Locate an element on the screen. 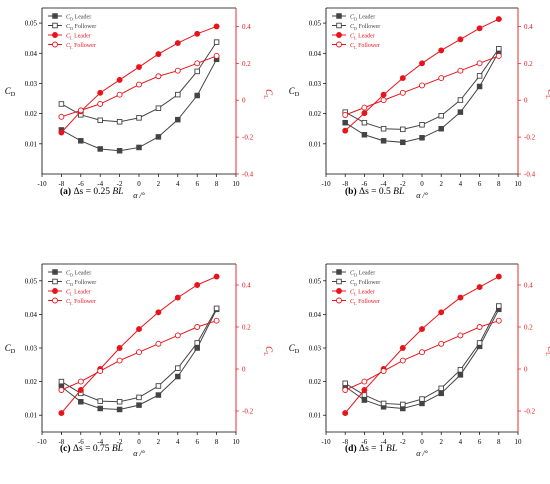 This screenshot has width=550, height=484. x-tick-label: -6 is located at coordinates (364, 184).